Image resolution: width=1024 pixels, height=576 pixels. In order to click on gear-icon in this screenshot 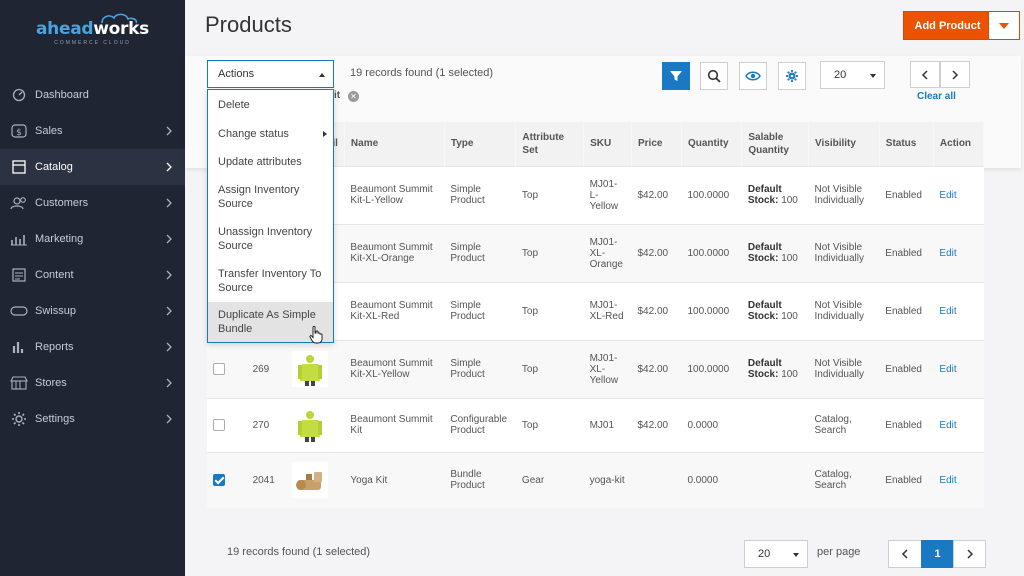, I will do `click(19, 419)`.